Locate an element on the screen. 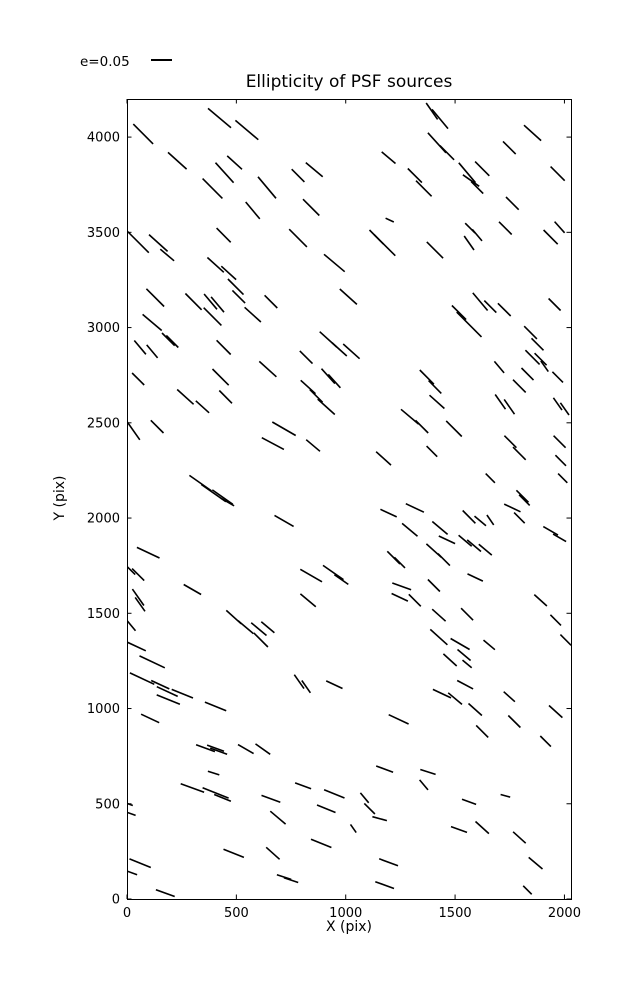  y-tick-label: 0 is located at coordinates (116, 900).